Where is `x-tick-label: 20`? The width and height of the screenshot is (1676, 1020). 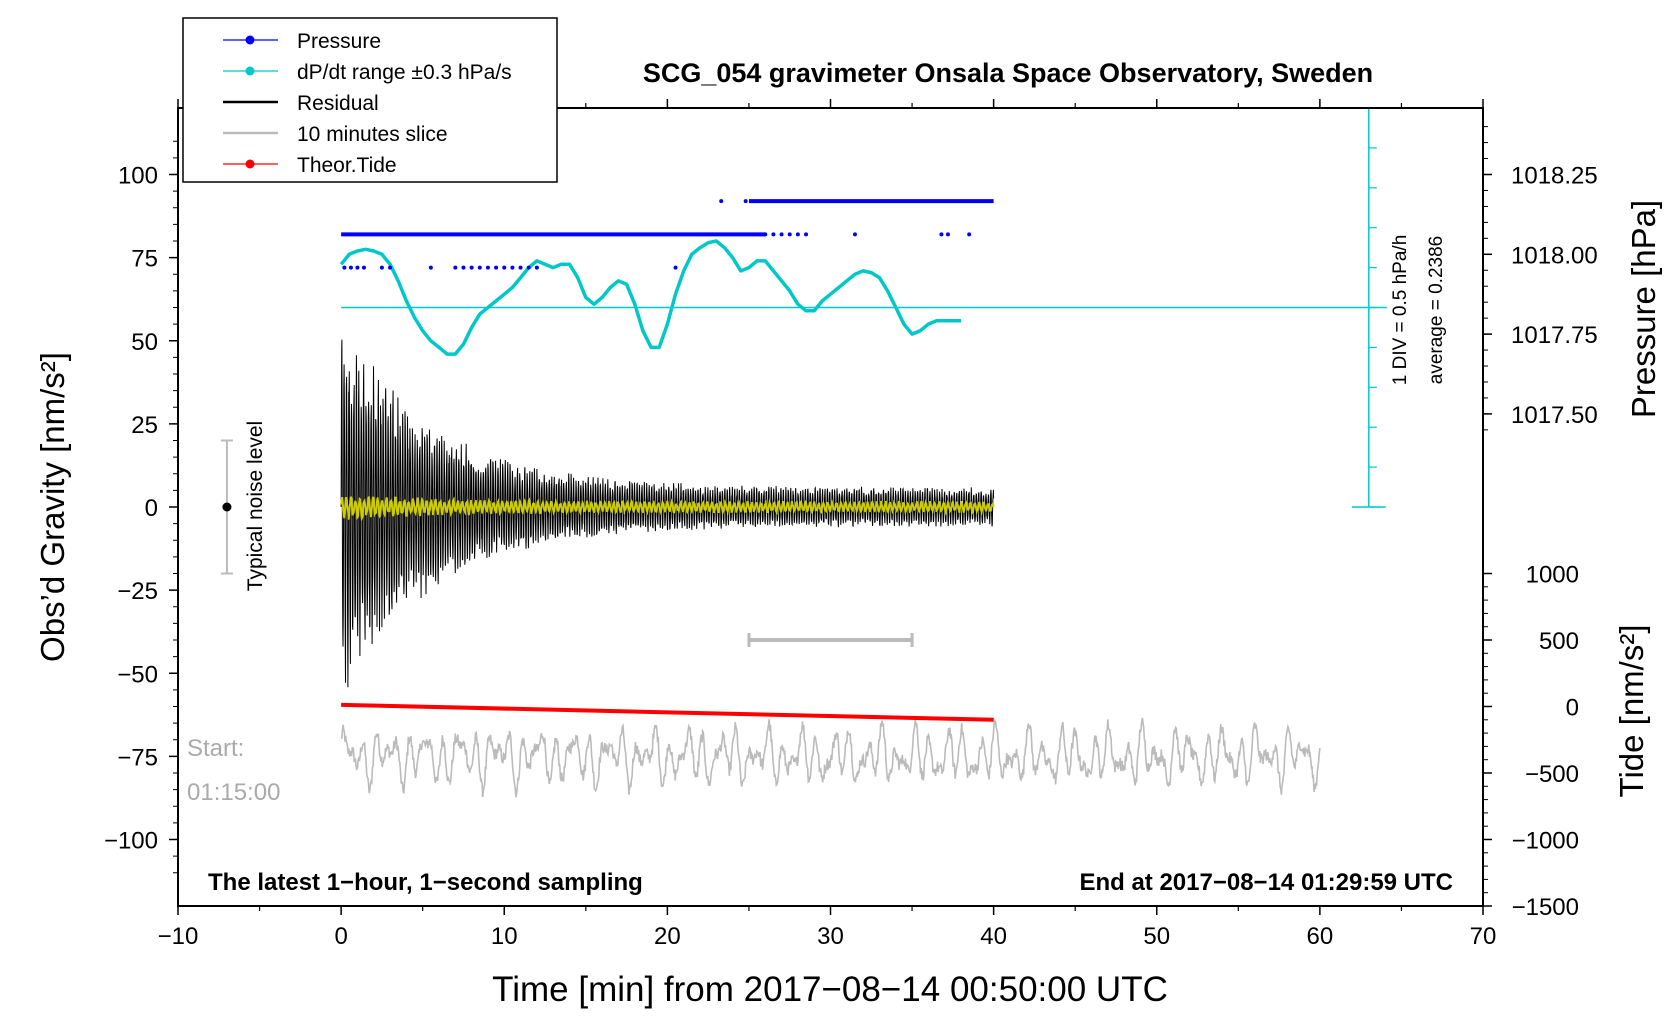 x-tick-label: 20 is located at coordinates (667, 936).